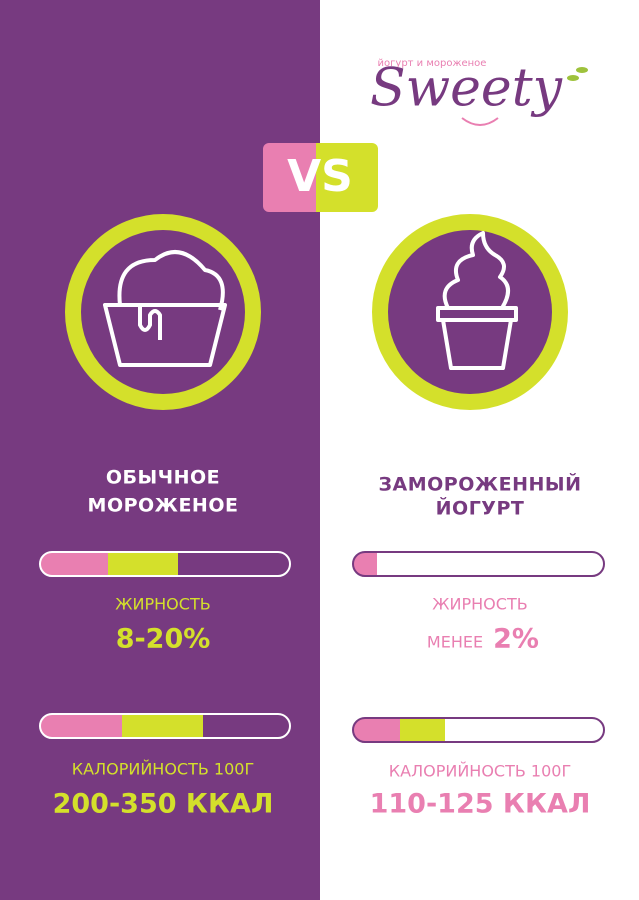  What do you see at coordinates (466, 89) in the screenshot?
I see `logo-name: Sweety` at bounding box center [466, 89].